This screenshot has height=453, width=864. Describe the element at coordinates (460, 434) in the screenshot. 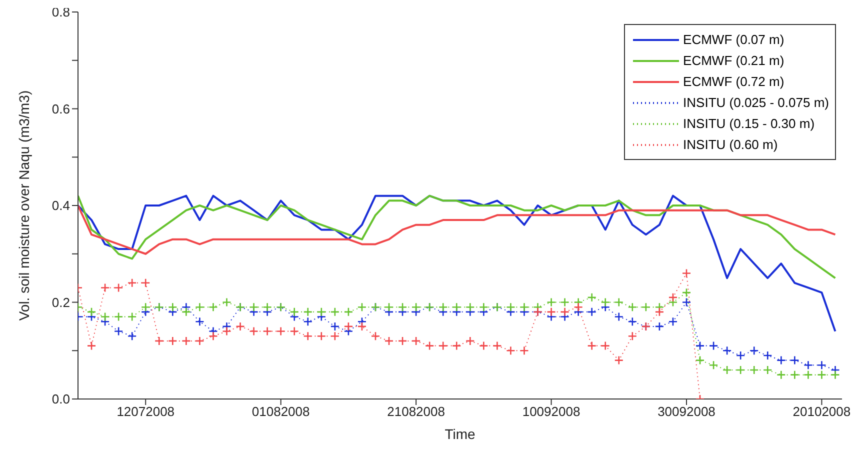

I see `x-axis-title: Time` at that location.